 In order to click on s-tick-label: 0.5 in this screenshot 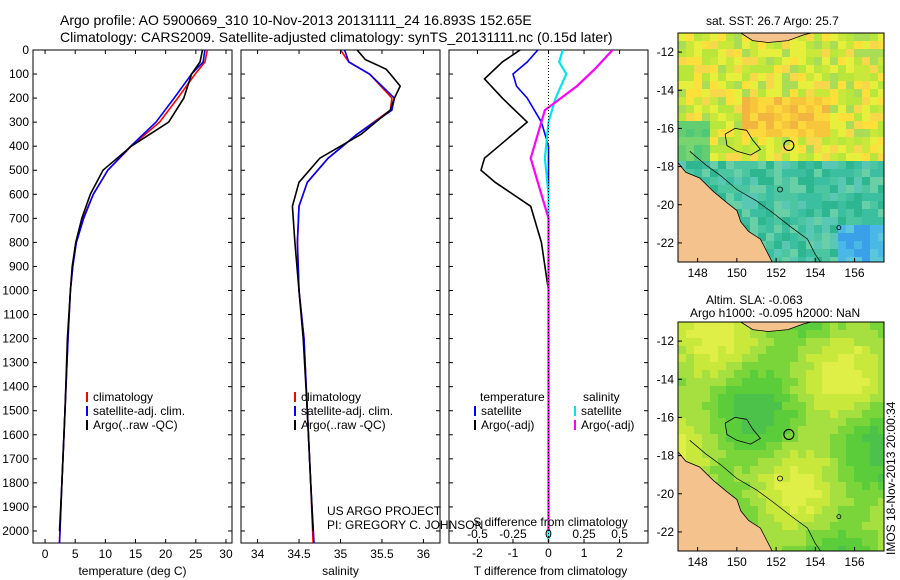, I will do `click(619, 534)`.